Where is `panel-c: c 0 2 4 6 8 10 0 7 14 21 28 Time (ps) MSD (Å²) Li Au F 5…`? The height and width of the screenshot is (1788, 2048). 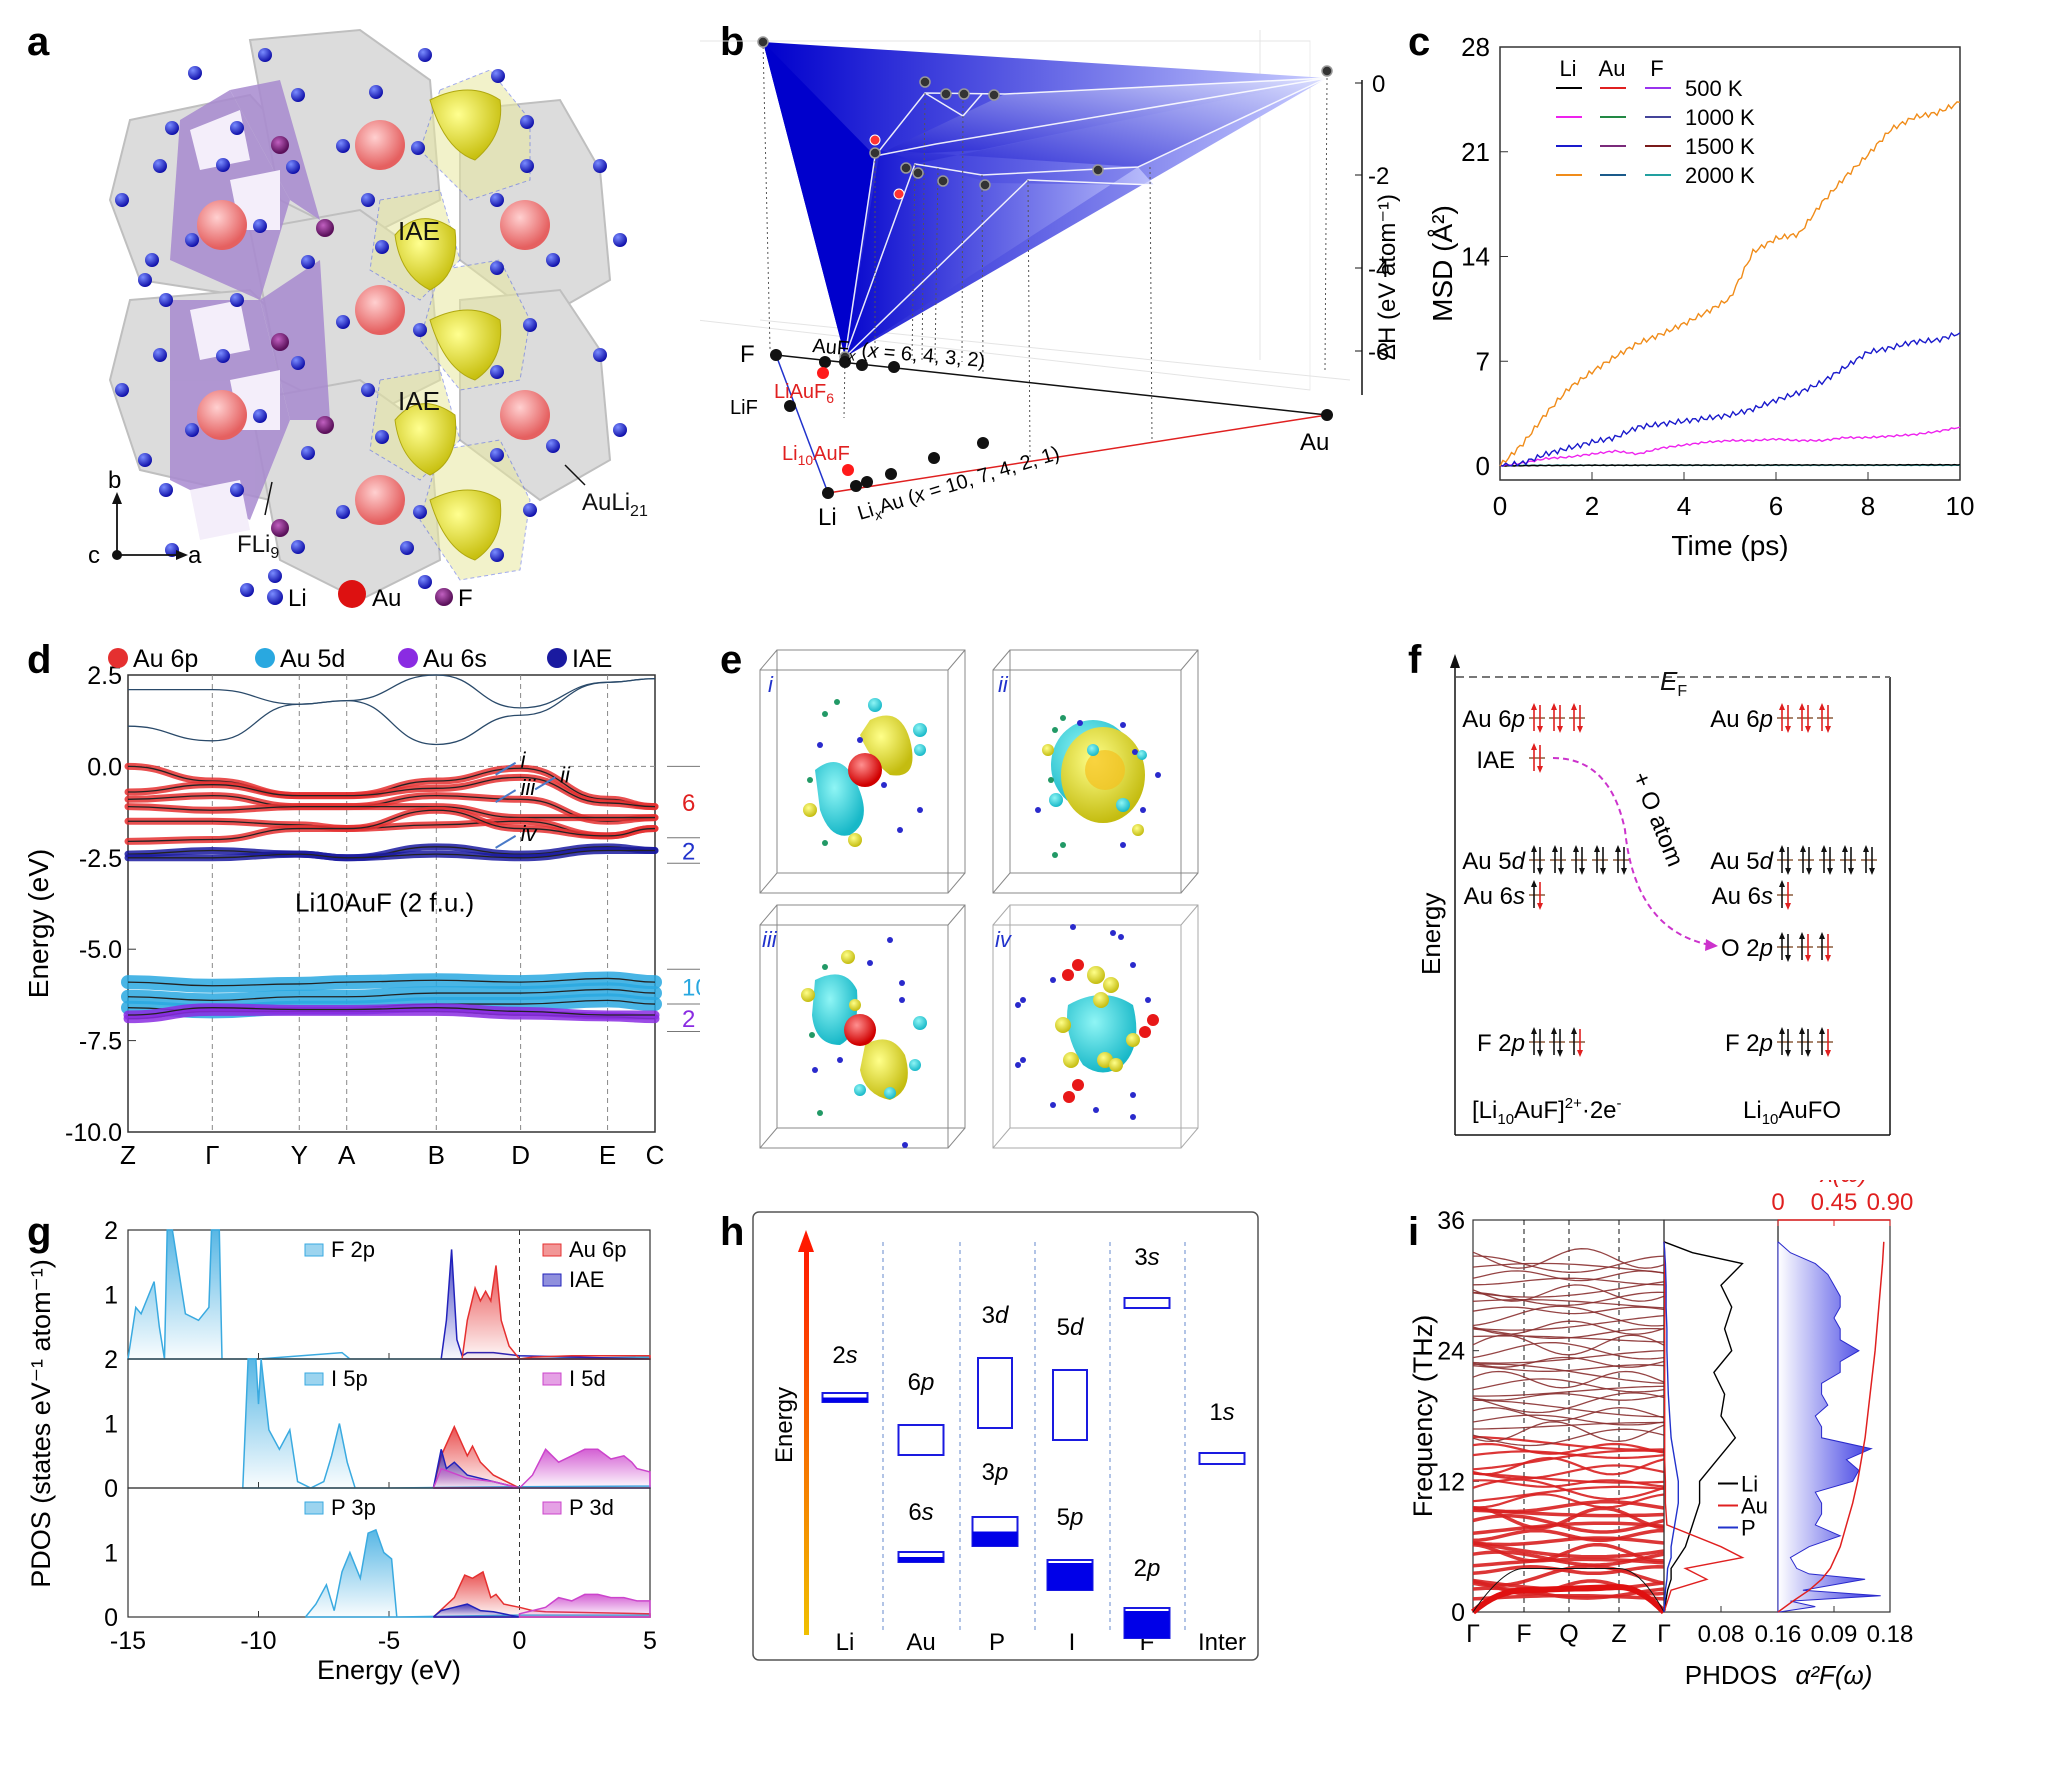 panel-c: c 0 2 4 6 8 10 0 7 14 21 28 Time (ps) MSD (Å²) Li Au F 5… is located at coordinates (1724, 310).